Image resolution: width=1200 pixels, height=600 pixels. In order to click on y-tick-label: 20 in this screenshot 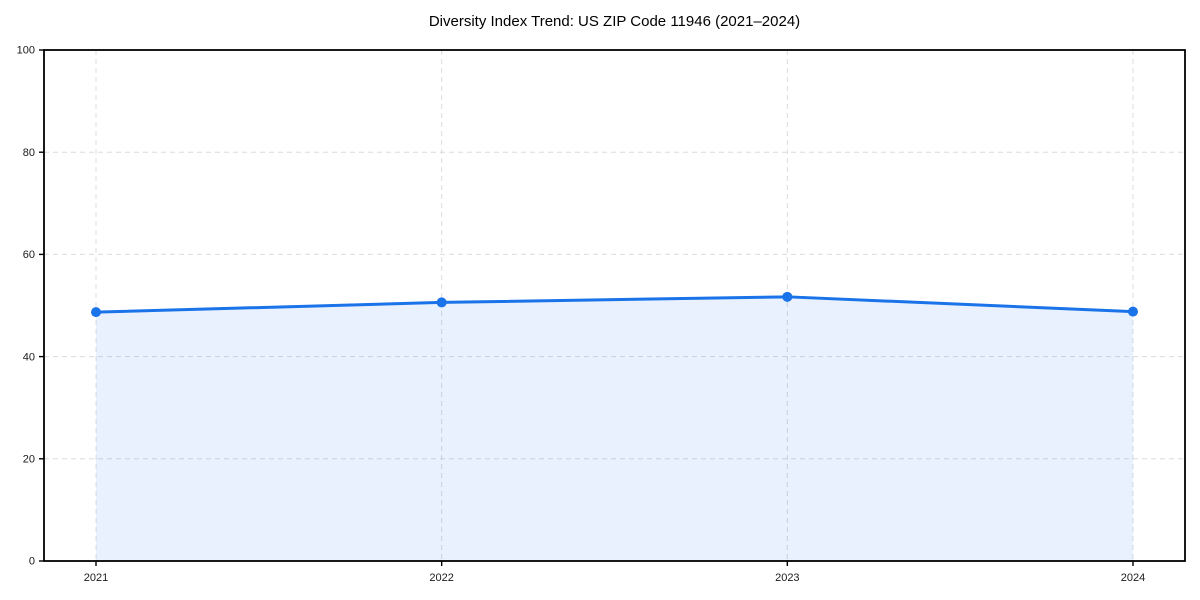, I will do `click(29, 460)`.